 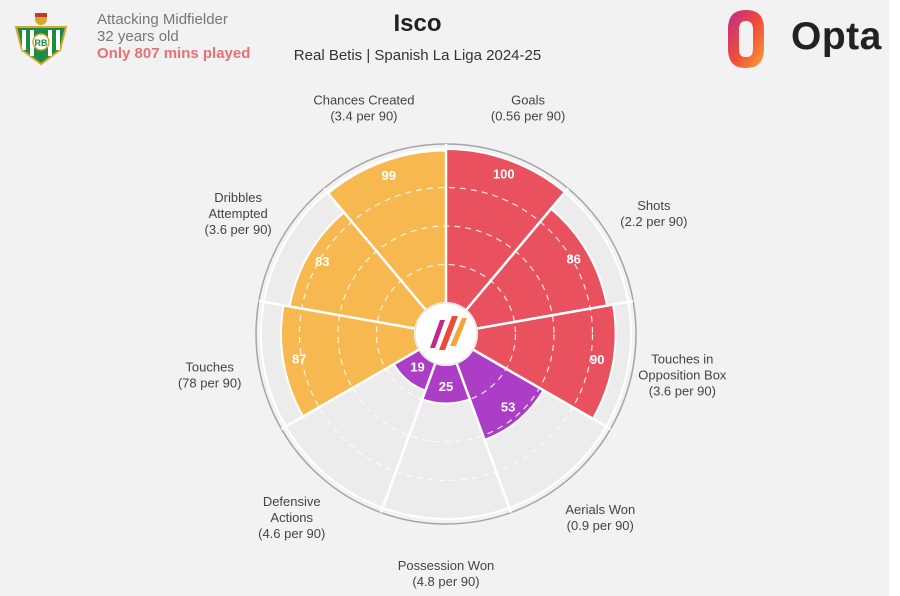 I want to click on slice-axis-label: Opposition Box, so click(x=682, y=375).